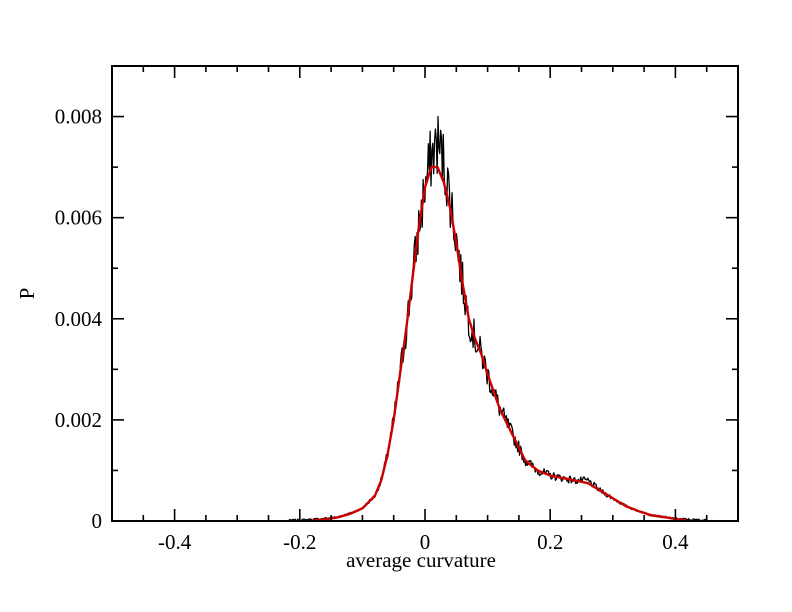 Image resolution: width=792 pixels, height=612 pixels. I want to click on y-axis-title: P, so click(27, 294).